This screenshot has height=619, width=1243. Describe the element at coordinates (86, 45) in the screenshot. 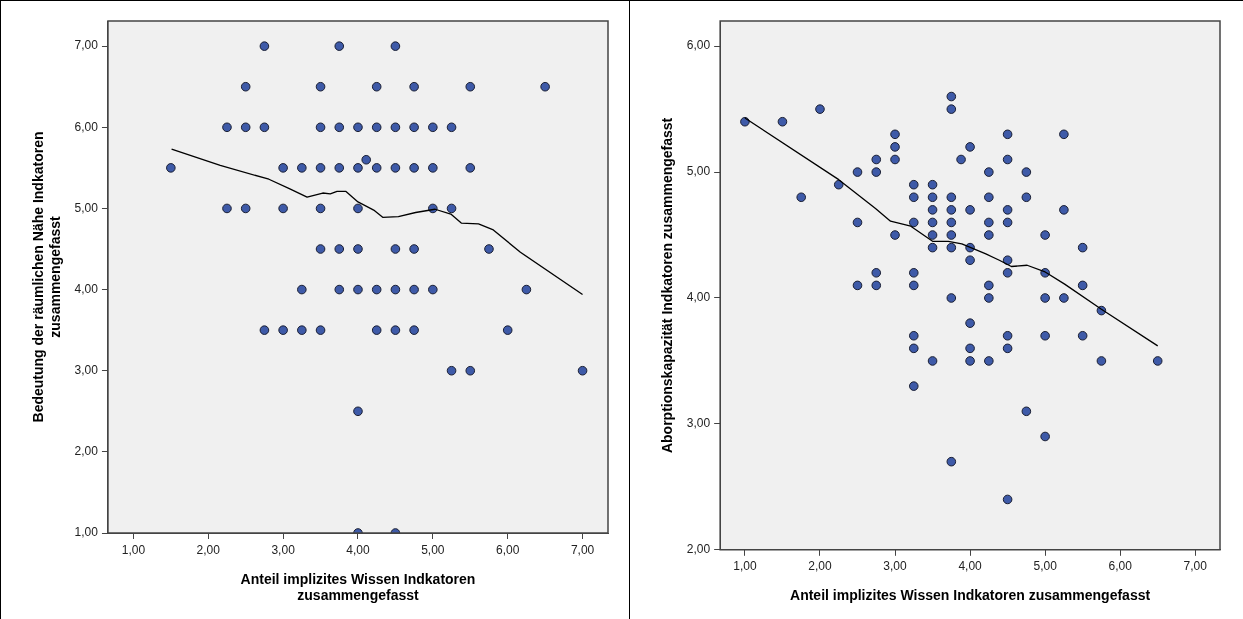

I see `y-tick-label: 7,00` at that location.